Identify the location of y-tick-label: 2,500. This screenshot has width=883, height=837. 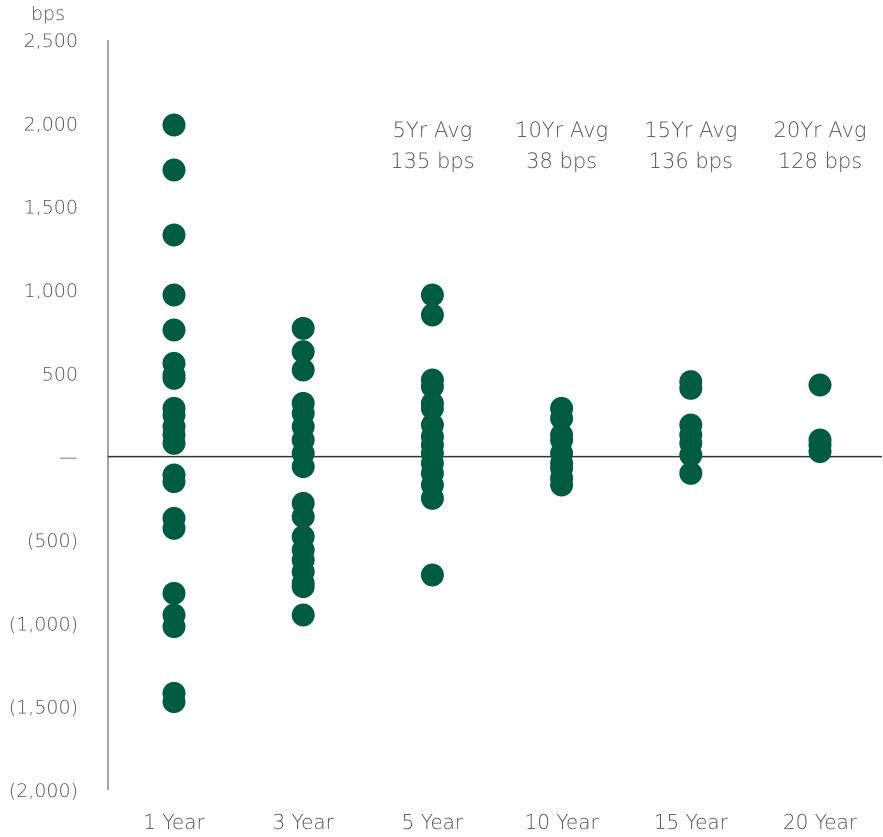
(51, 41).